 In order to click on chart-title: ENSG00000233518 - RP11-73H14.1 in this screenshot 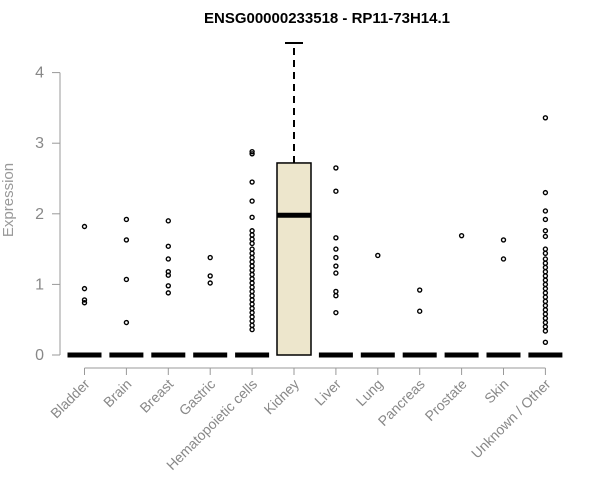, I will do `click(327, 18)`.